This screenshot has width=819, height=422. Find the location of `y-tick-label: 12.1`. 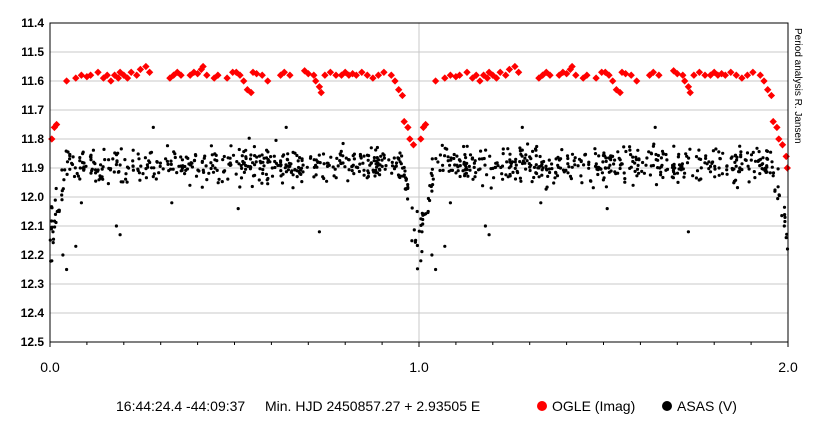

y-tick-label: 12.1 is located at coordinates (33, 226).